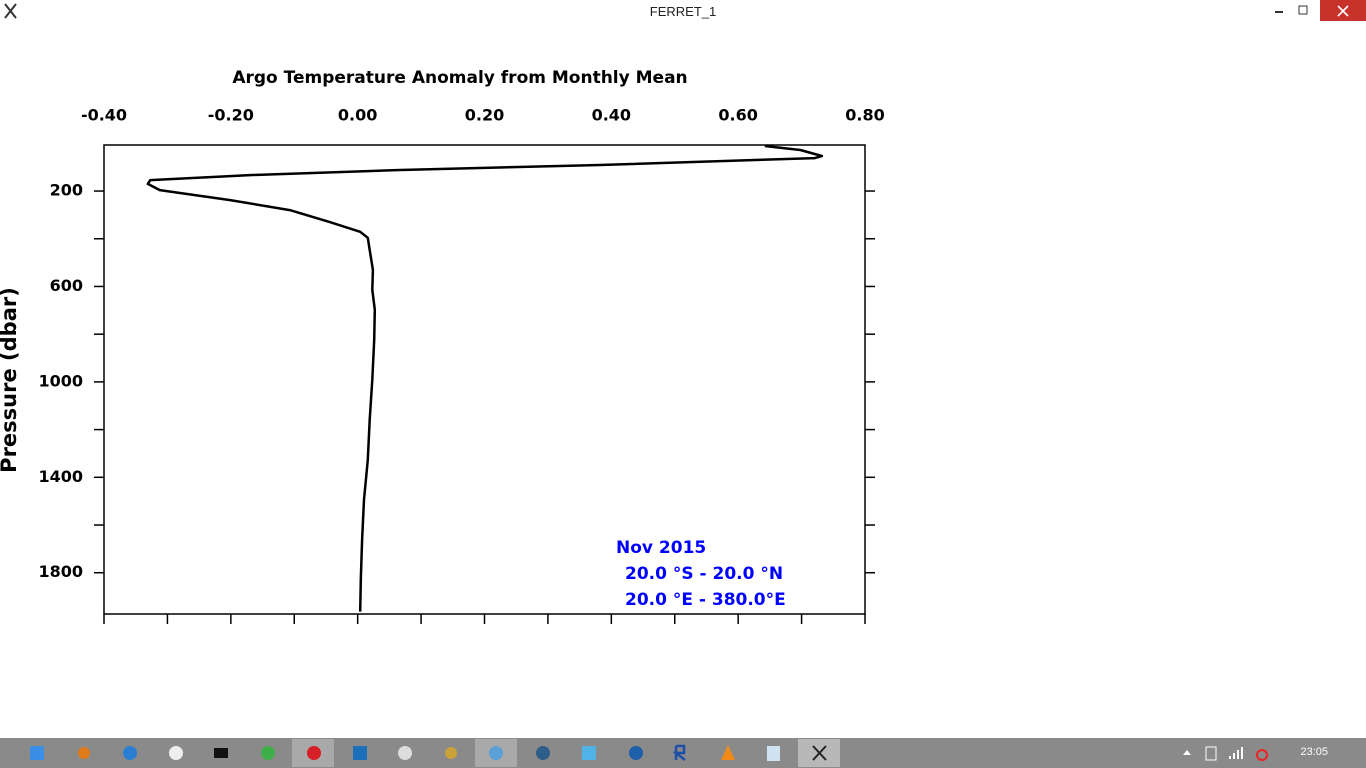 This screenshot has width=1366, height=768. I want to click on y-tick-label: 1400, so click(60, 476).